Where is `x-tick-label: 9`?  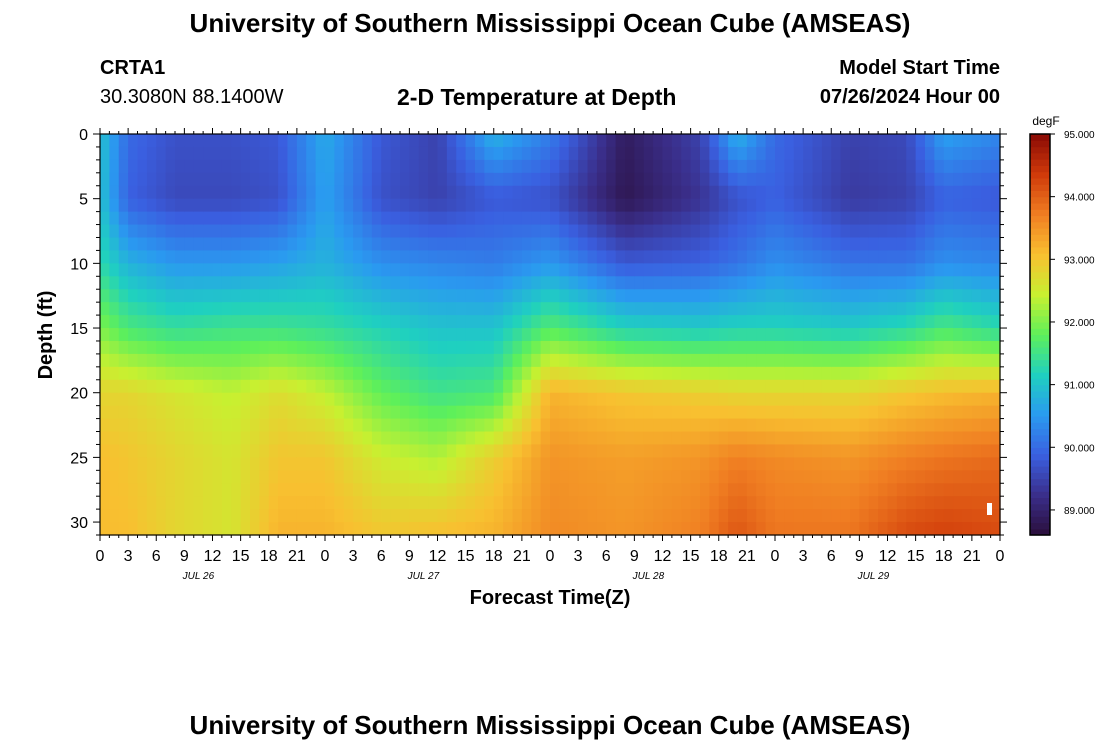
x-tick-label: 9 is located at coordinates (184, 556).